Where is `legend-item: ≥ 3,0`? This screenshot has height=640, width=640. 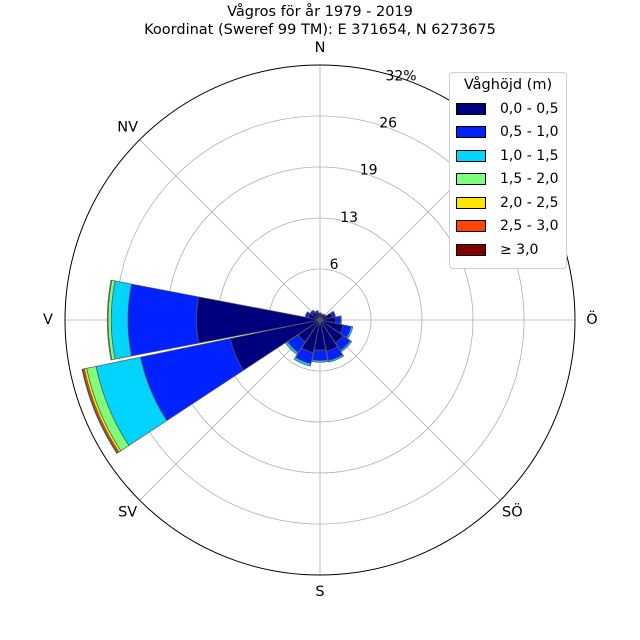 legend-item: ≥ 3,0 is located at coordinates (508, 250).